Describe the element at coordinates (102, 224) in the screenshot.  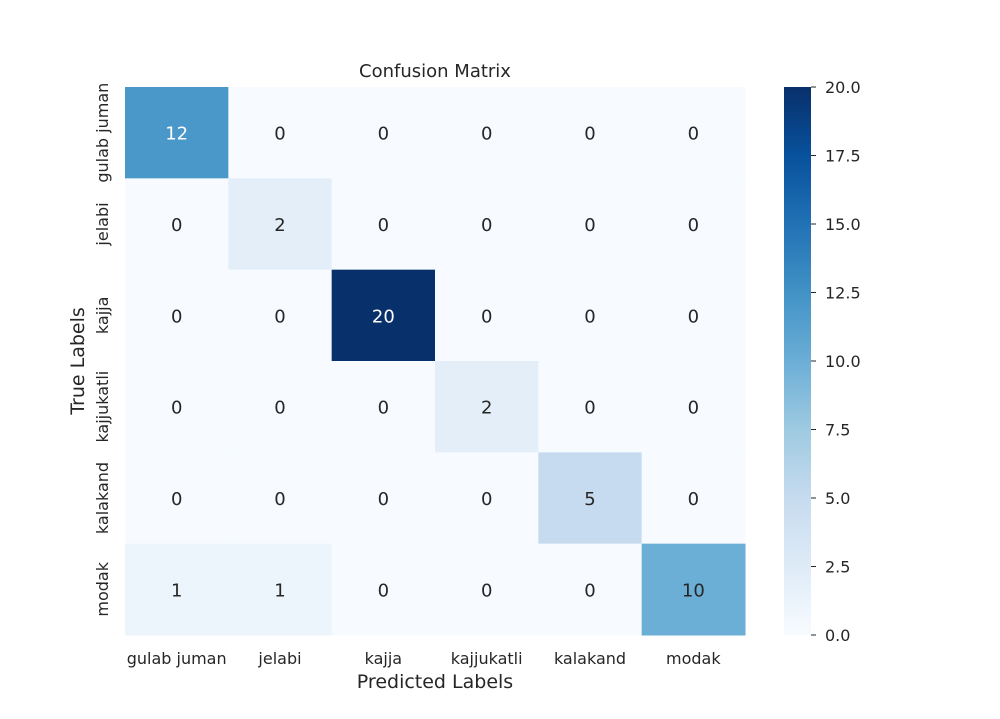
I see `y-tick-label: jelabi` at that location.